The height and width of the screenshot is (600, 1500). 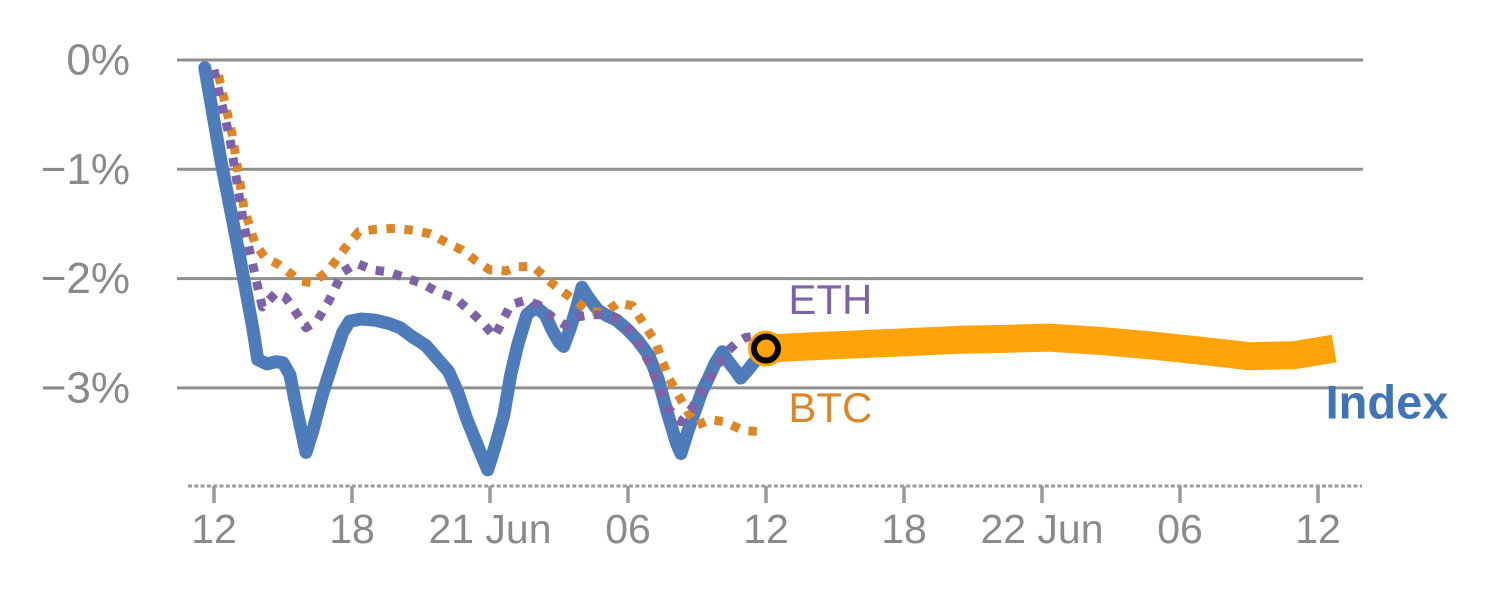 What do you see at coordinates (85, 278) in the screenshot?
I see `y-tick-label: −2%` at bounding box center [85, 278].